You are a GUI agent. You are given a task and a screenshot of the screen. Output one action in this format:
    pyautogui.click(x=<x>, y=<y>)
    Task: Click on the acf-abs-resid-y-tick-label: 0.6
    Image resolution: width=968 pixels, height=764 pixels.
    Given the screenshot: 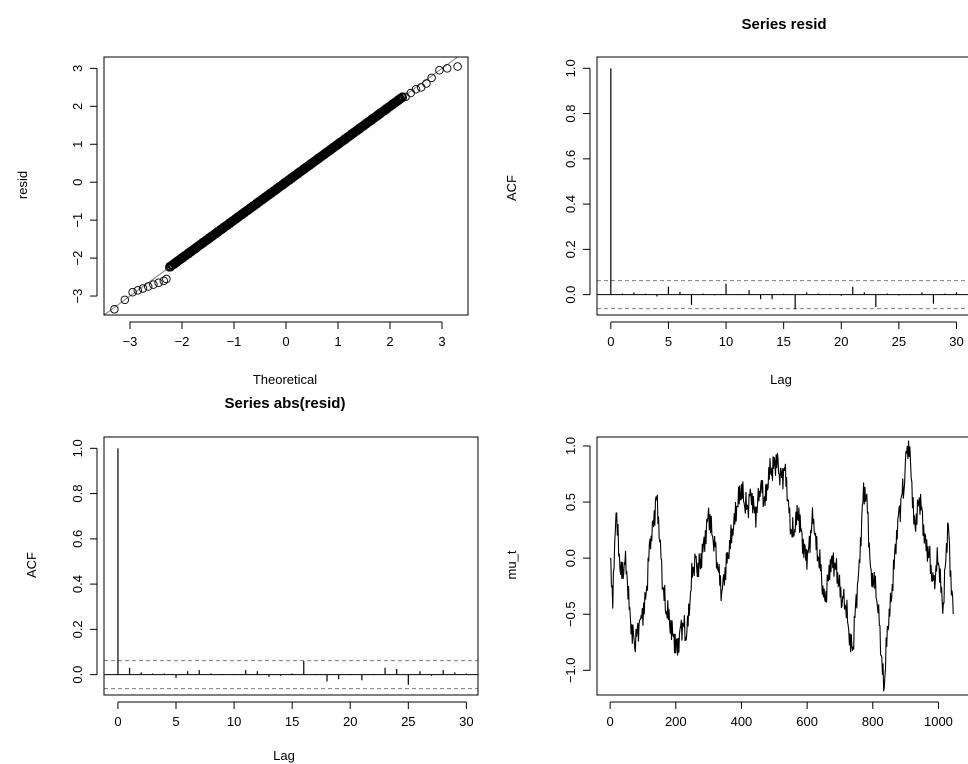 What is the action you would take?
    pyautogui.click(x=77, y=539)
    